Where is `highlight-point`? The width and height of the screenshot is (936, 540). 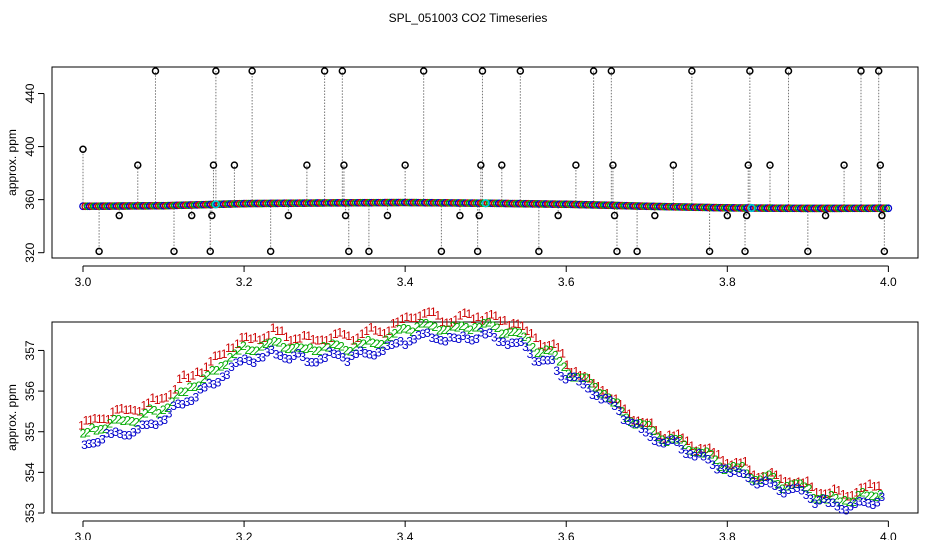
highlight-point is located at coordinates (215, 204).